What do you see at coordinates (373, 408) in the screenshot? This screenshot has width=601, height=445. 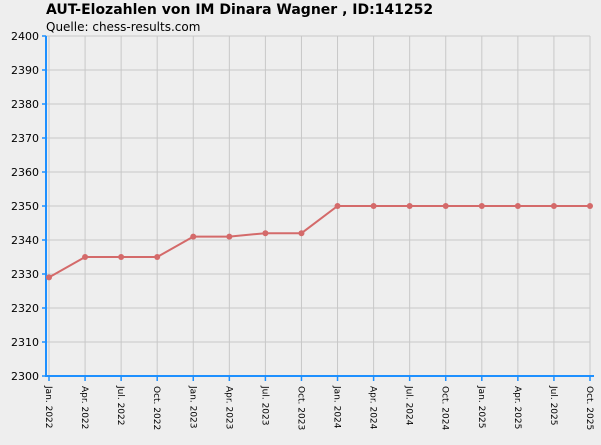 I see `x-tick-label: Apr. 2024` at bounding box center [373, 408].